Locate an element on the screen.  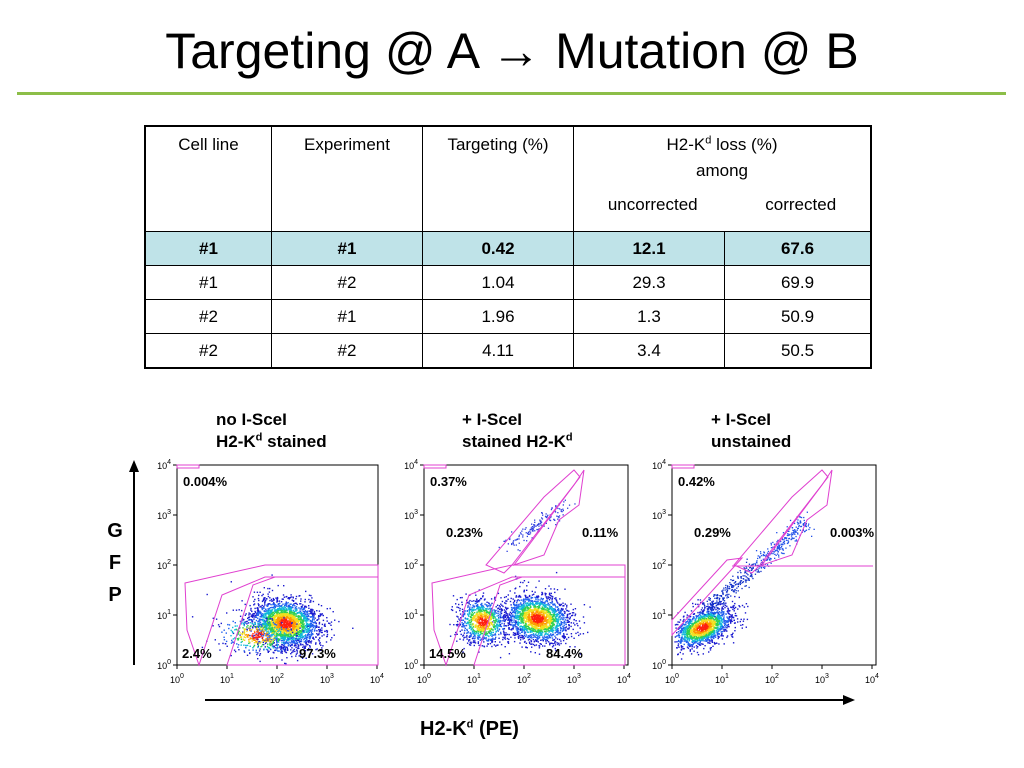
panel-2-line1: + I-SceI is located at coordinates (492, 419).